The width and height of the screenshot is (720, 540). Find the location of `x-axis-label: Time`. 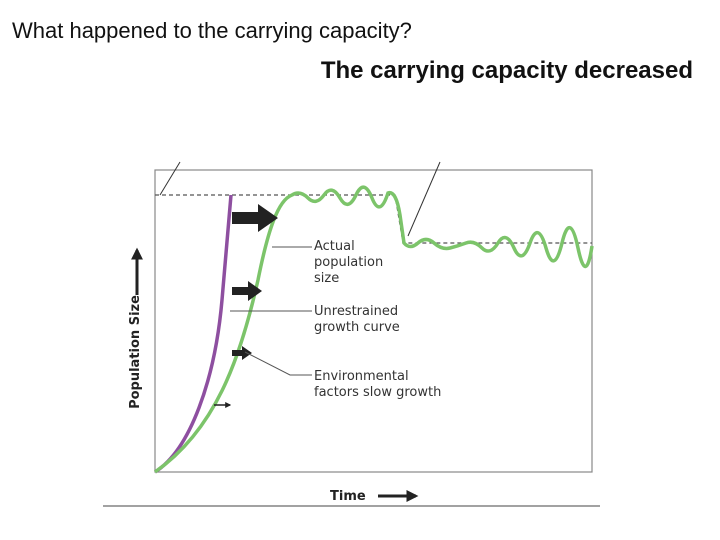

x-axis-label: Time is located at coordinates (348, 496).